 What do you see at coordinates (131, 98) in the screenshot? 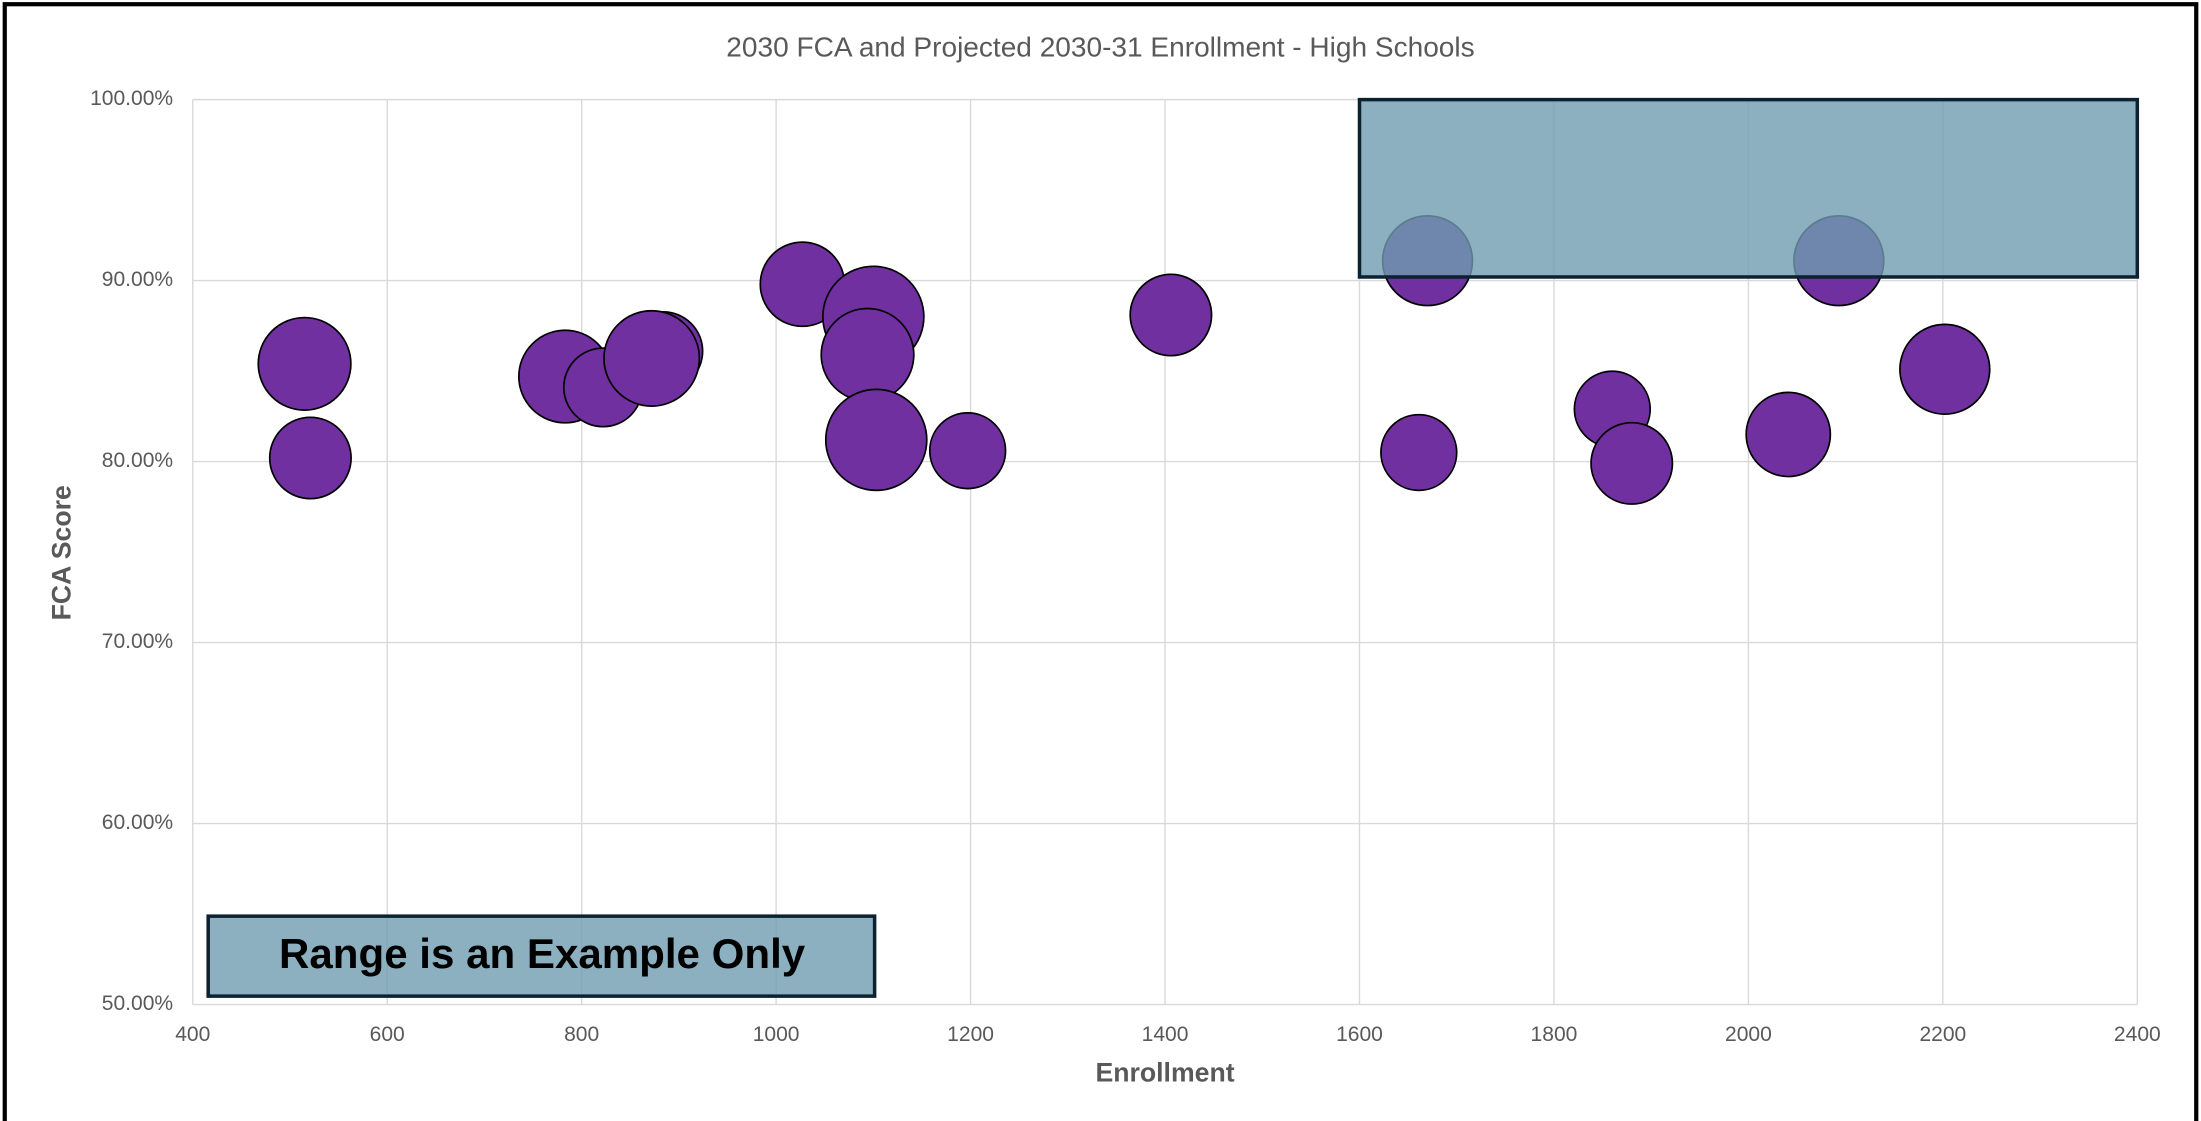
I see `y-tick-label: 100.00%` at bounding box center [131, 98].